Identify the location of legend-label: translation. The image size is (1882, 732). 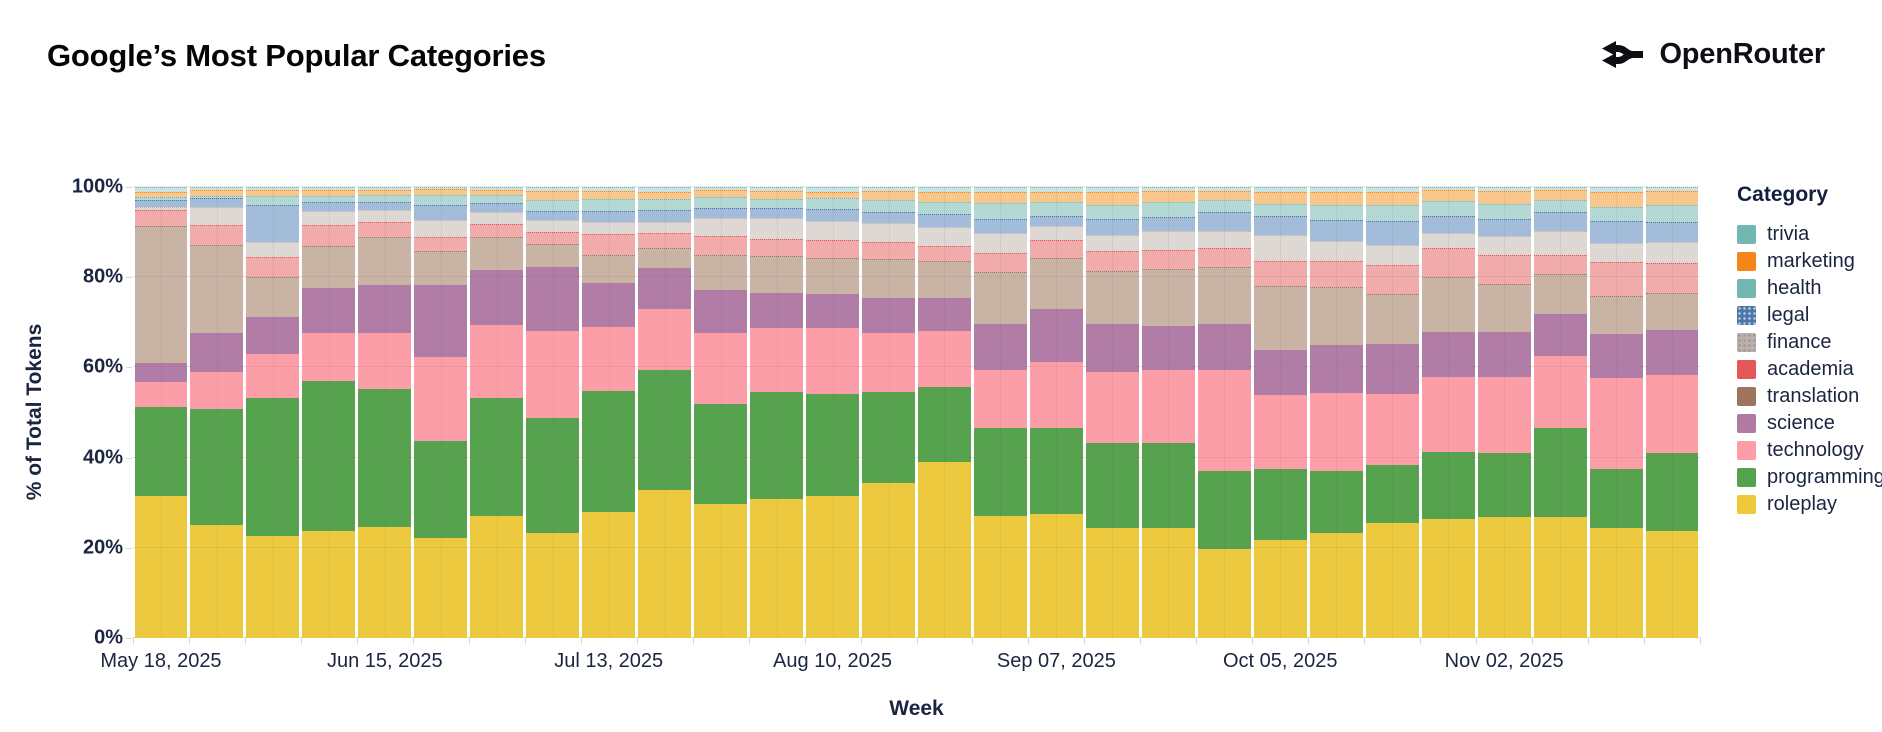
(1813, 396).